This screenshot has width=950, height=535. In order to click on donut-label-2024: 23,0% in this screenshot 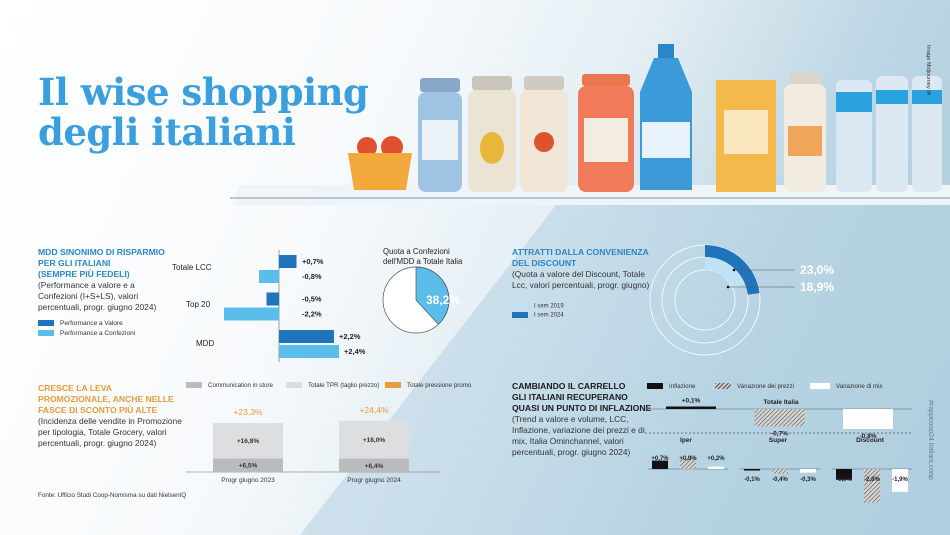, I will do `click(817, 270)`.